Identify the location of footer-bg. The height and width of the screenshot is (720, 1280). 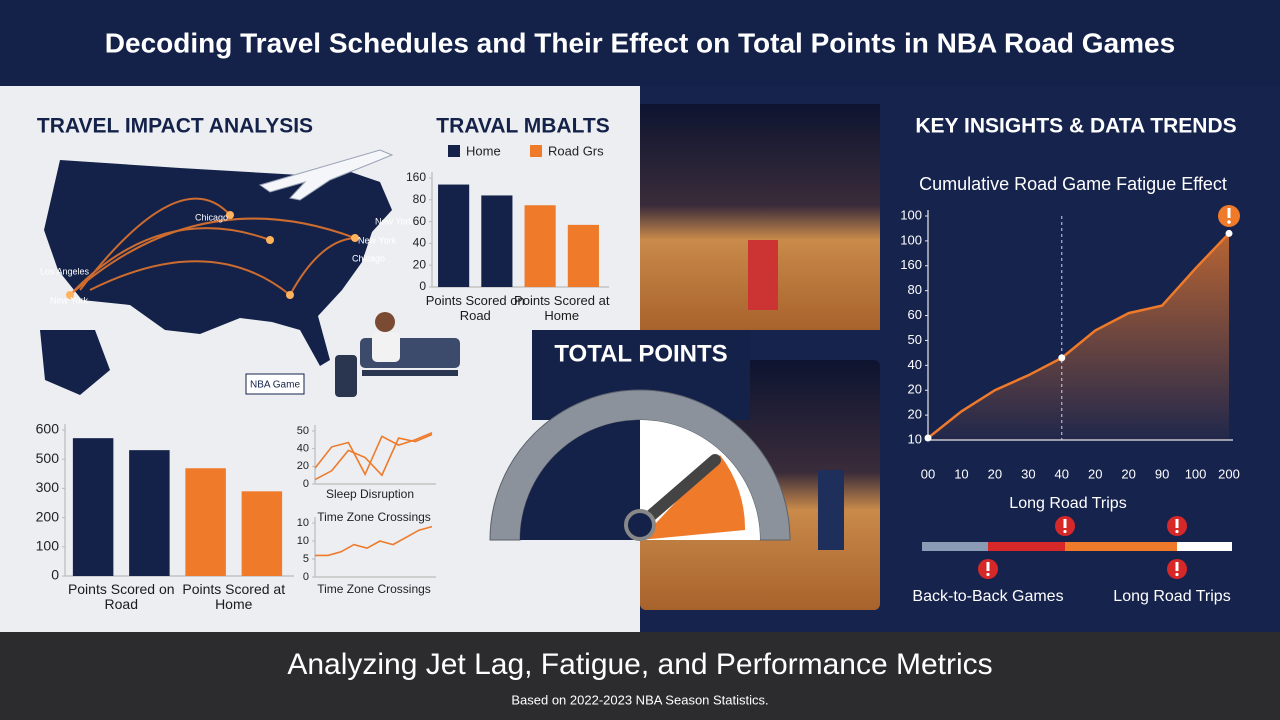
(640, 676).